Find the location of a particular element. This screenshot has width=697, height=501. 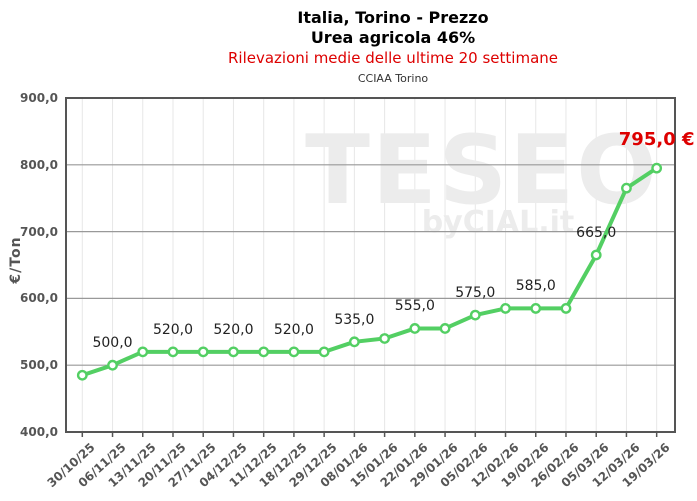

y-tick-label: 800,0 is located at coordinates (39, 164).